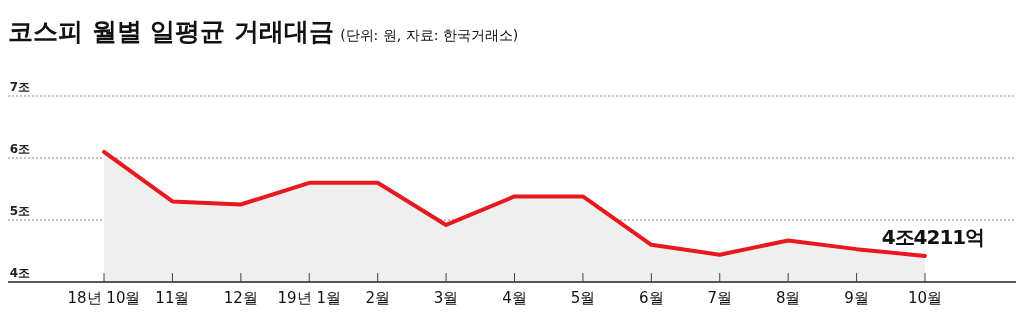  What do you see at coordinates (651, 298) in the screenshot?
I see `x-tick-label: 6월` at bounding box center [651, 298].